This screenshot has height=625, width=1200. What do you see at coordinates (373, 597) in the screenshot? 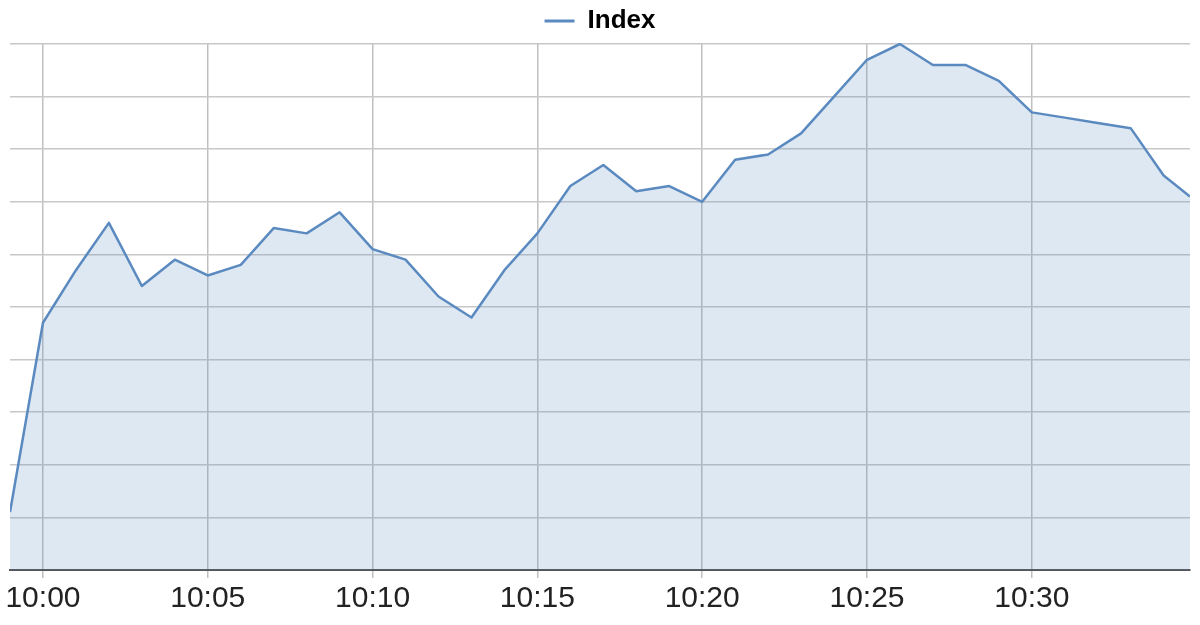
I see `x-tick-label: 10:10` at bounding box center [373, 597].